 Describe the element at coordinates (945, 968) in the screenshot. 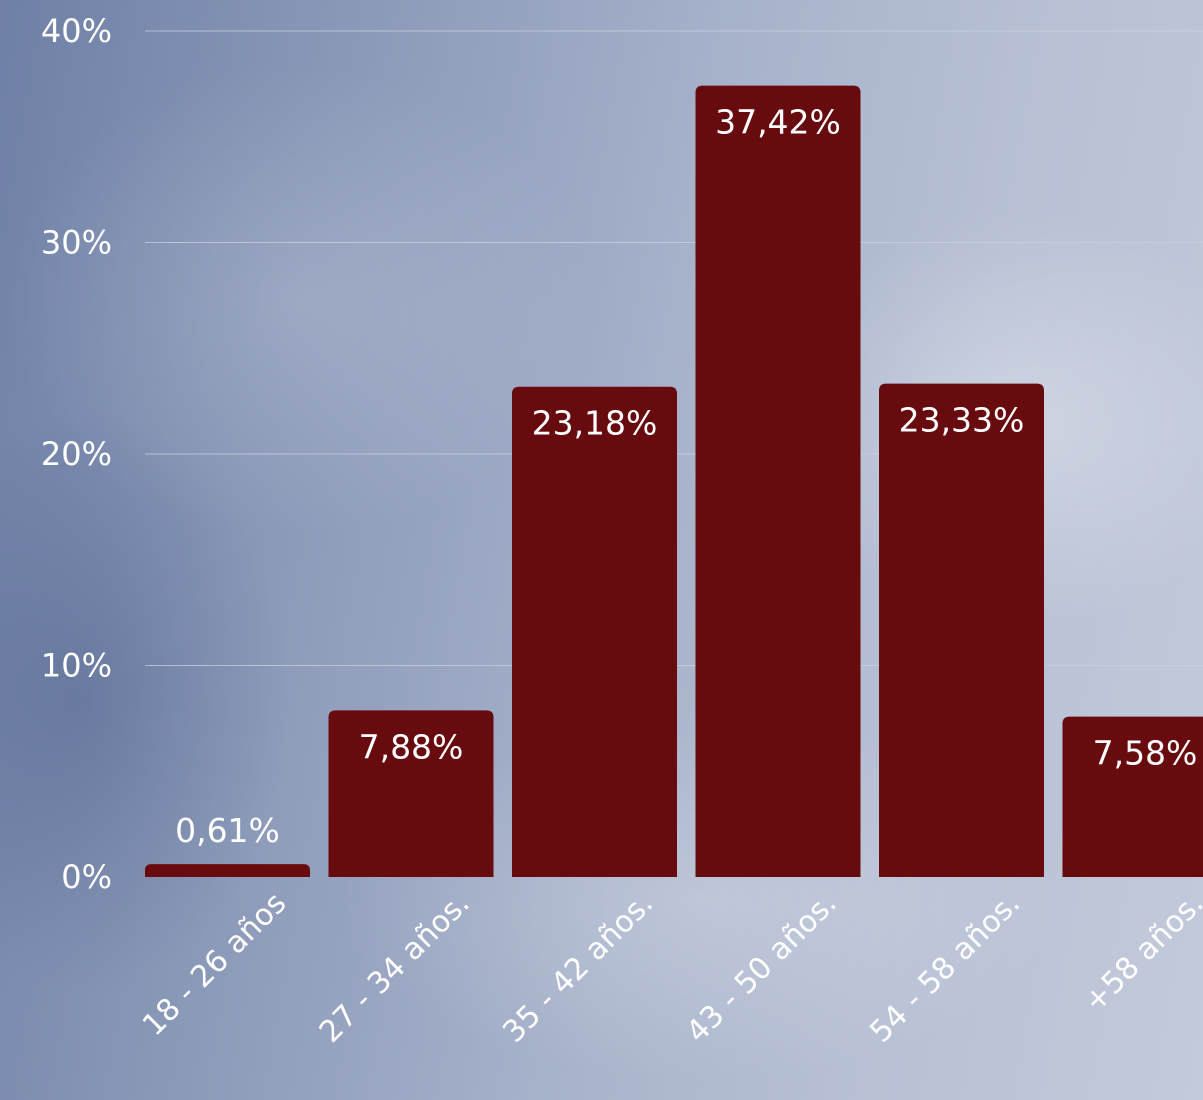

I see `x-category-label: 54 - 58 años.` at that location.